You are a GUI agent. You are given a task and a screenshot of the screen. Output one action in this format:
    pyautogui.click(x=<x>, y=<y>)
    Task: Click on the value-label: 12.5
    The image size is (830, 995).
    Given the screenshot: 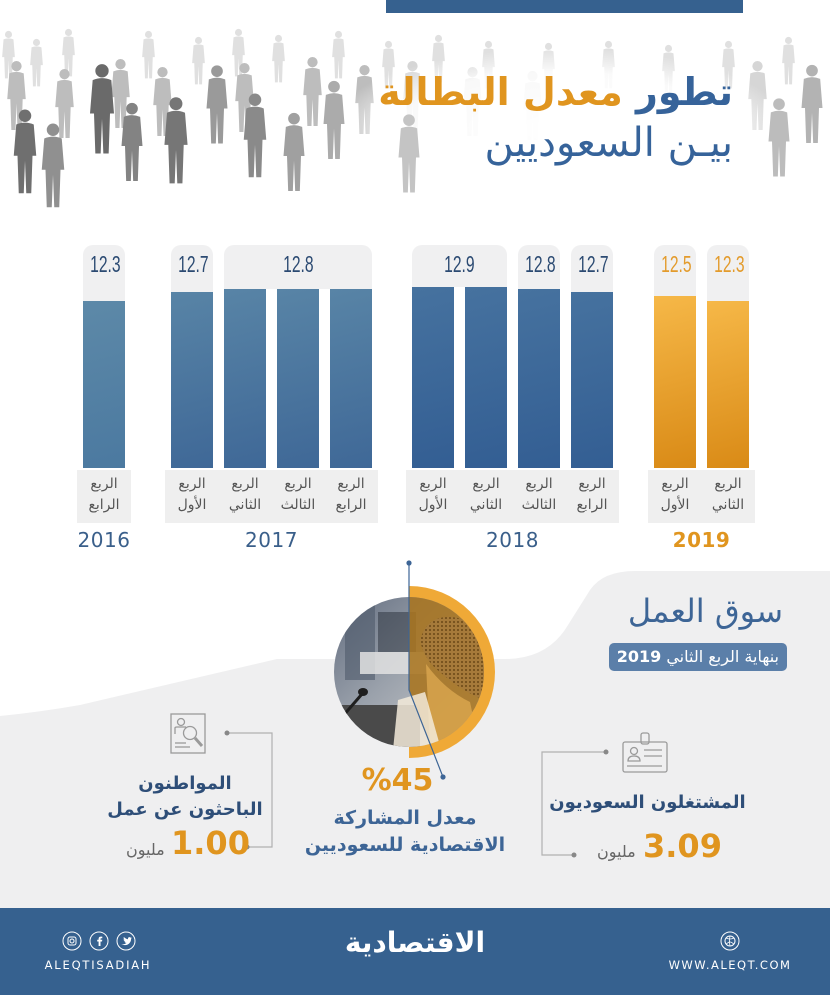 What is the action you would take?
    pyautogui.click(x=676, y=264)
    